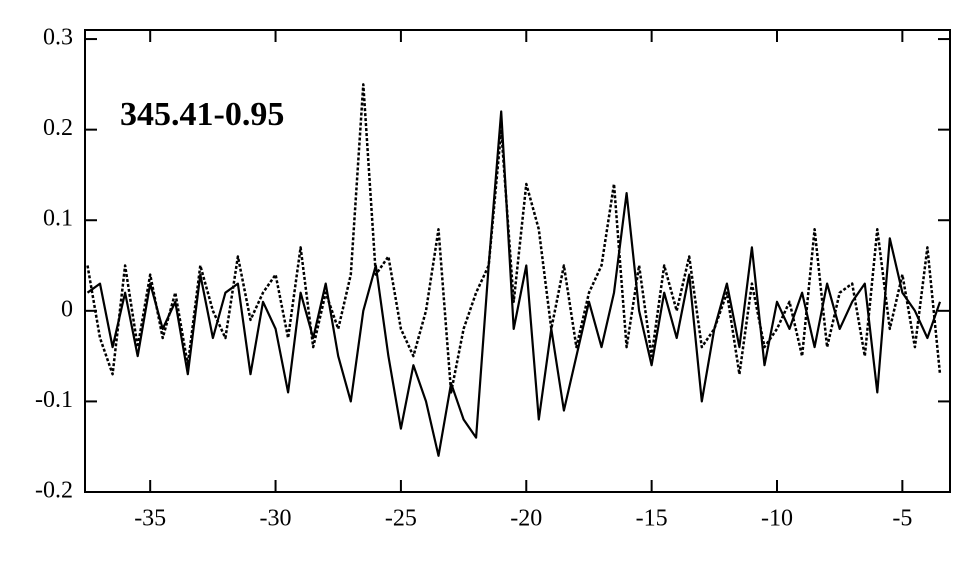 The width and height of the screenshot is (958, 564). Describe the element at coordinates (58, 38) in the screenshot. I see `y-tick-label: 0.3` at that location.